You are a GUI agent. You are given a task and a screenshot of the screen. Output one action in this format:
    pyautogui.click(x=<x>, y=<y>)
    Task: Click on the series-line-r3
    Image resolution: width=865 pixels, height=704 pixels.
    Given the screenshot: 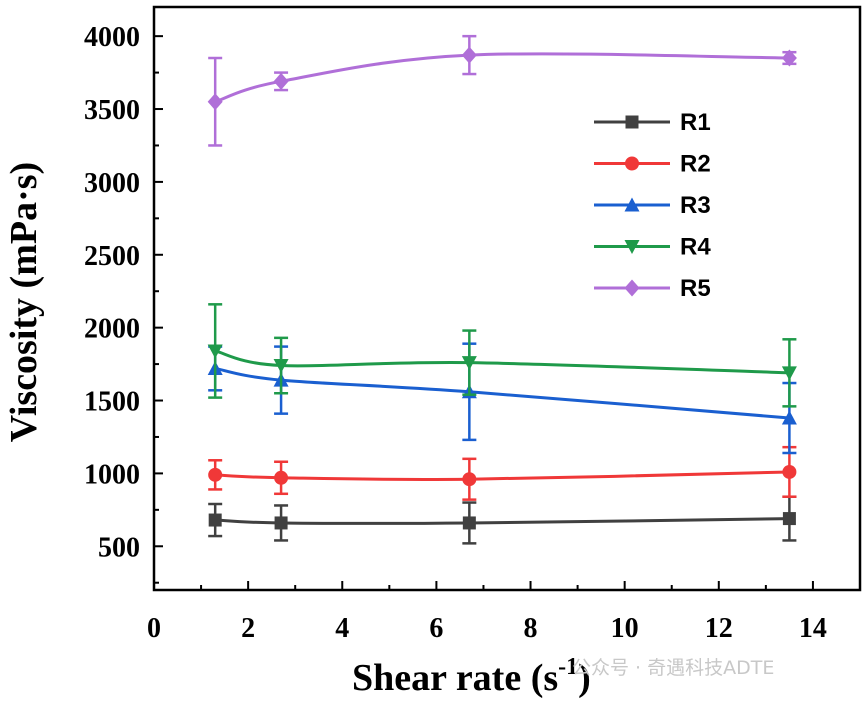 What is the action you would take?
    pyautogui.click(x=502, y=393)
    